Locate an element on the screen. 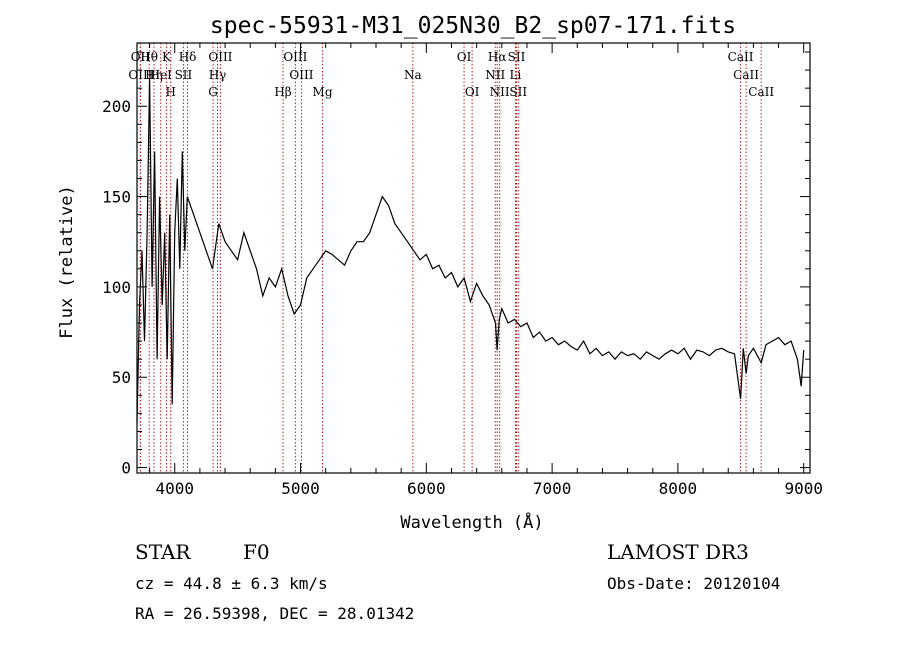 This screenshot has height=649, width=900. spectral-line-label: Hβ is located at coordinates (282, 92).